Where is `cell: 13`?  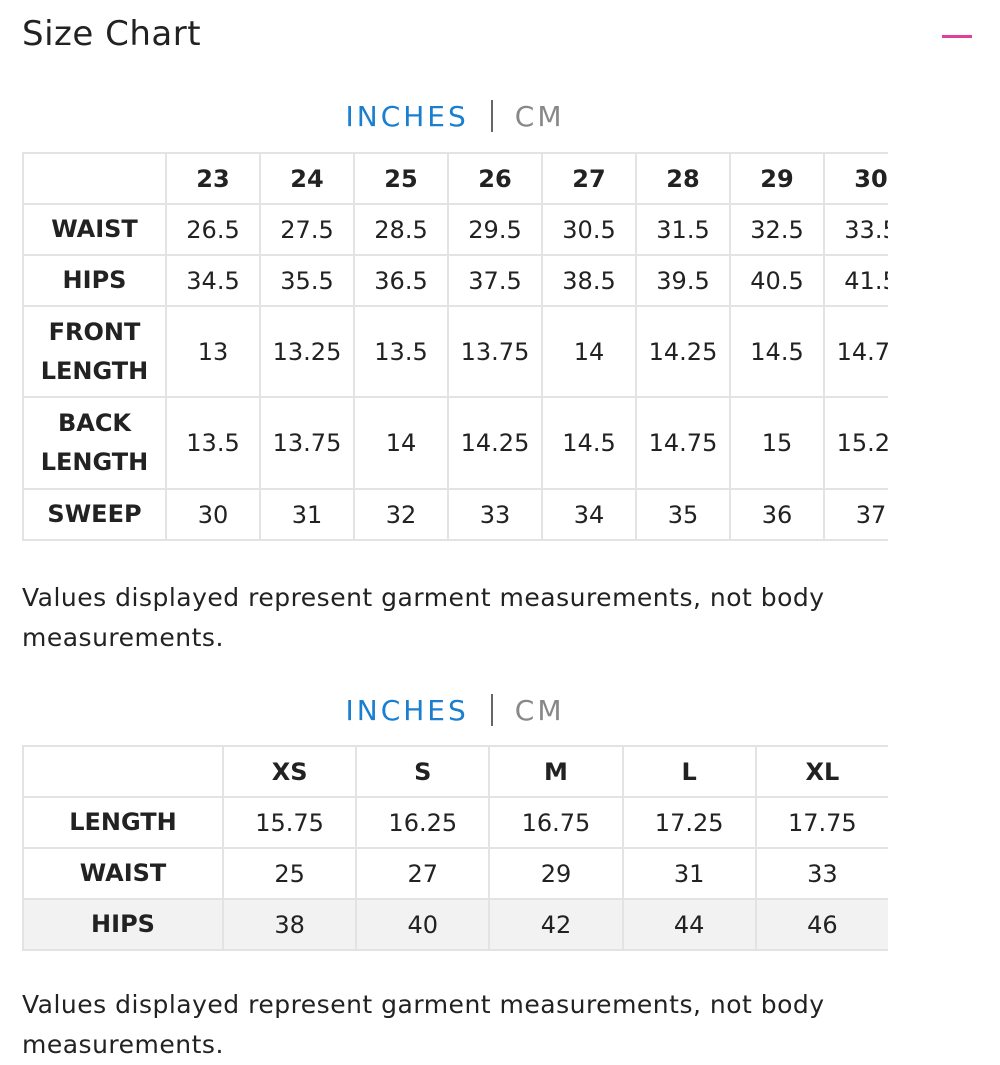 cell: 13 is located at coordinates (213, 351).